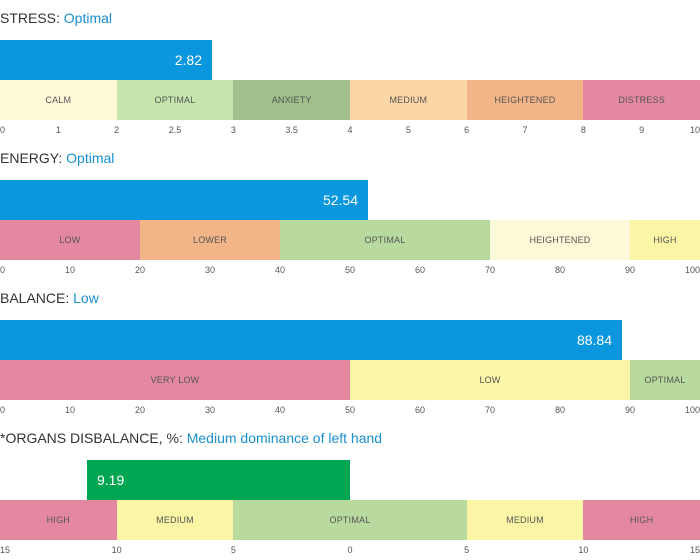 This screenshot has width=700, height=560. Describe the element at coordinates (117, 130) in the screenshot. I see `tick-label: 2` at that location.